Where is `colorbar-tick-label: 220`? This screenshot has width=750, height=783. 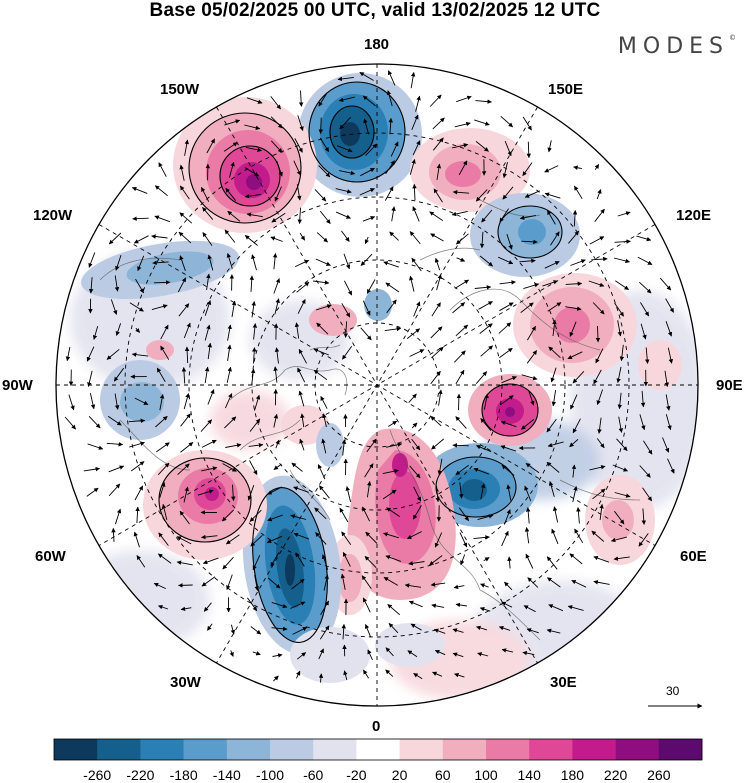
colorbar-tick-label: 220 is located at coordinates (615, 775).